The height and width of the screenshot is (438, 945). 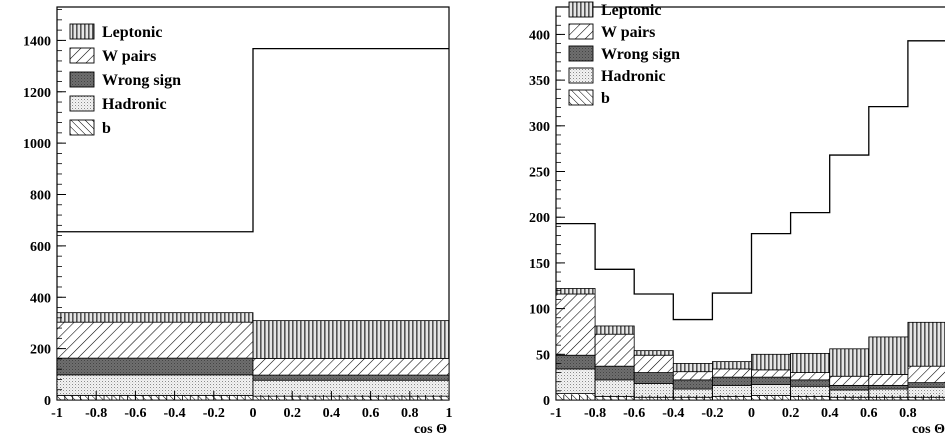 I want to click on x-tick-label: 0, so click(x=253, y=413).